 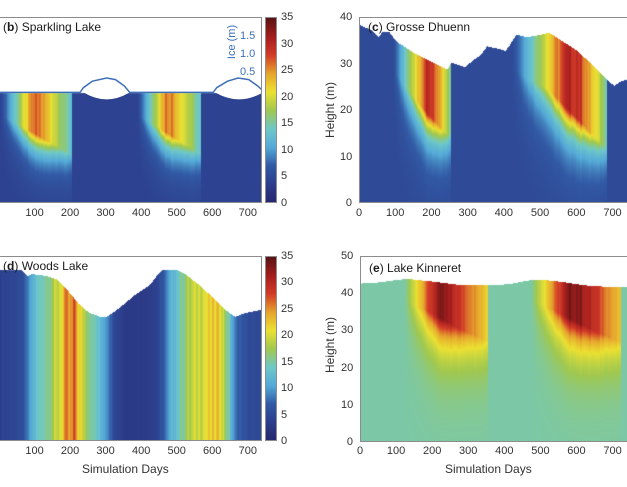 I want to click on x-axis-label-d: Simulation Days, so click(x=125, y=469).